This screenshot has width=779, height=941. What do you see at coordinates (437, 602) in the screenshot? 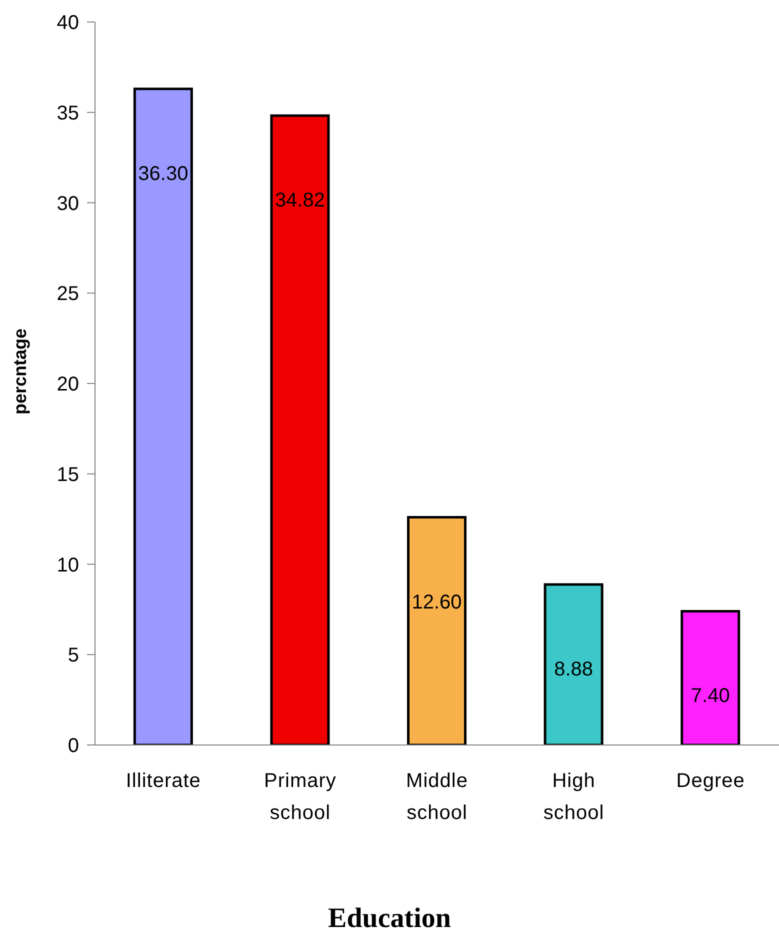
I see `data-label: 12.60` at bounding box center [437, 602].